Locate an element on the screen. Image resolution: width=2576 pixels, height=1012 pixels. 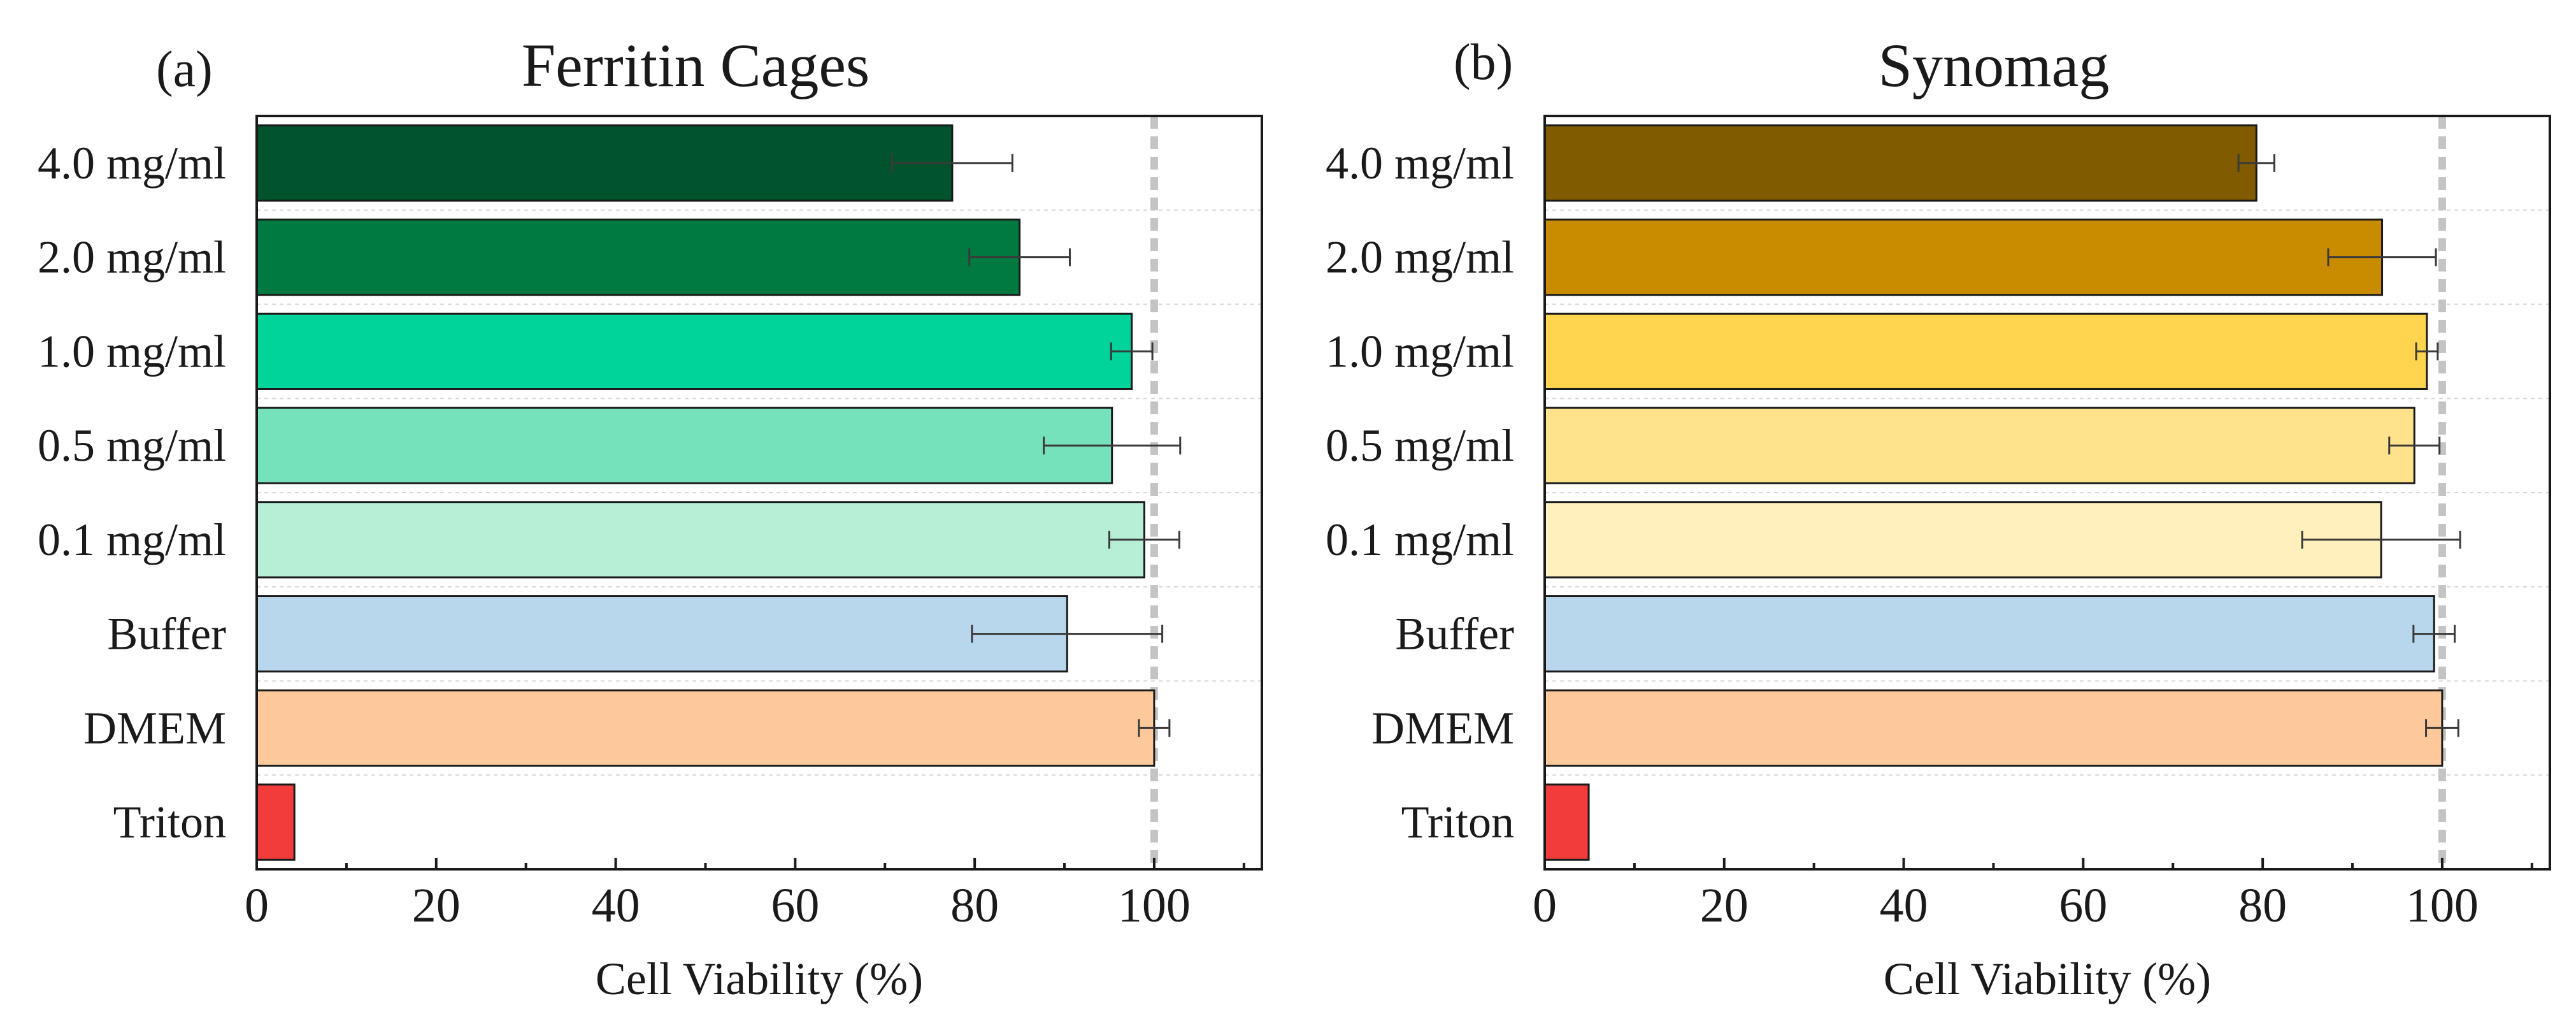
x-axis-title-a: Cell Viability (%) is located at coordinates (759, 978).